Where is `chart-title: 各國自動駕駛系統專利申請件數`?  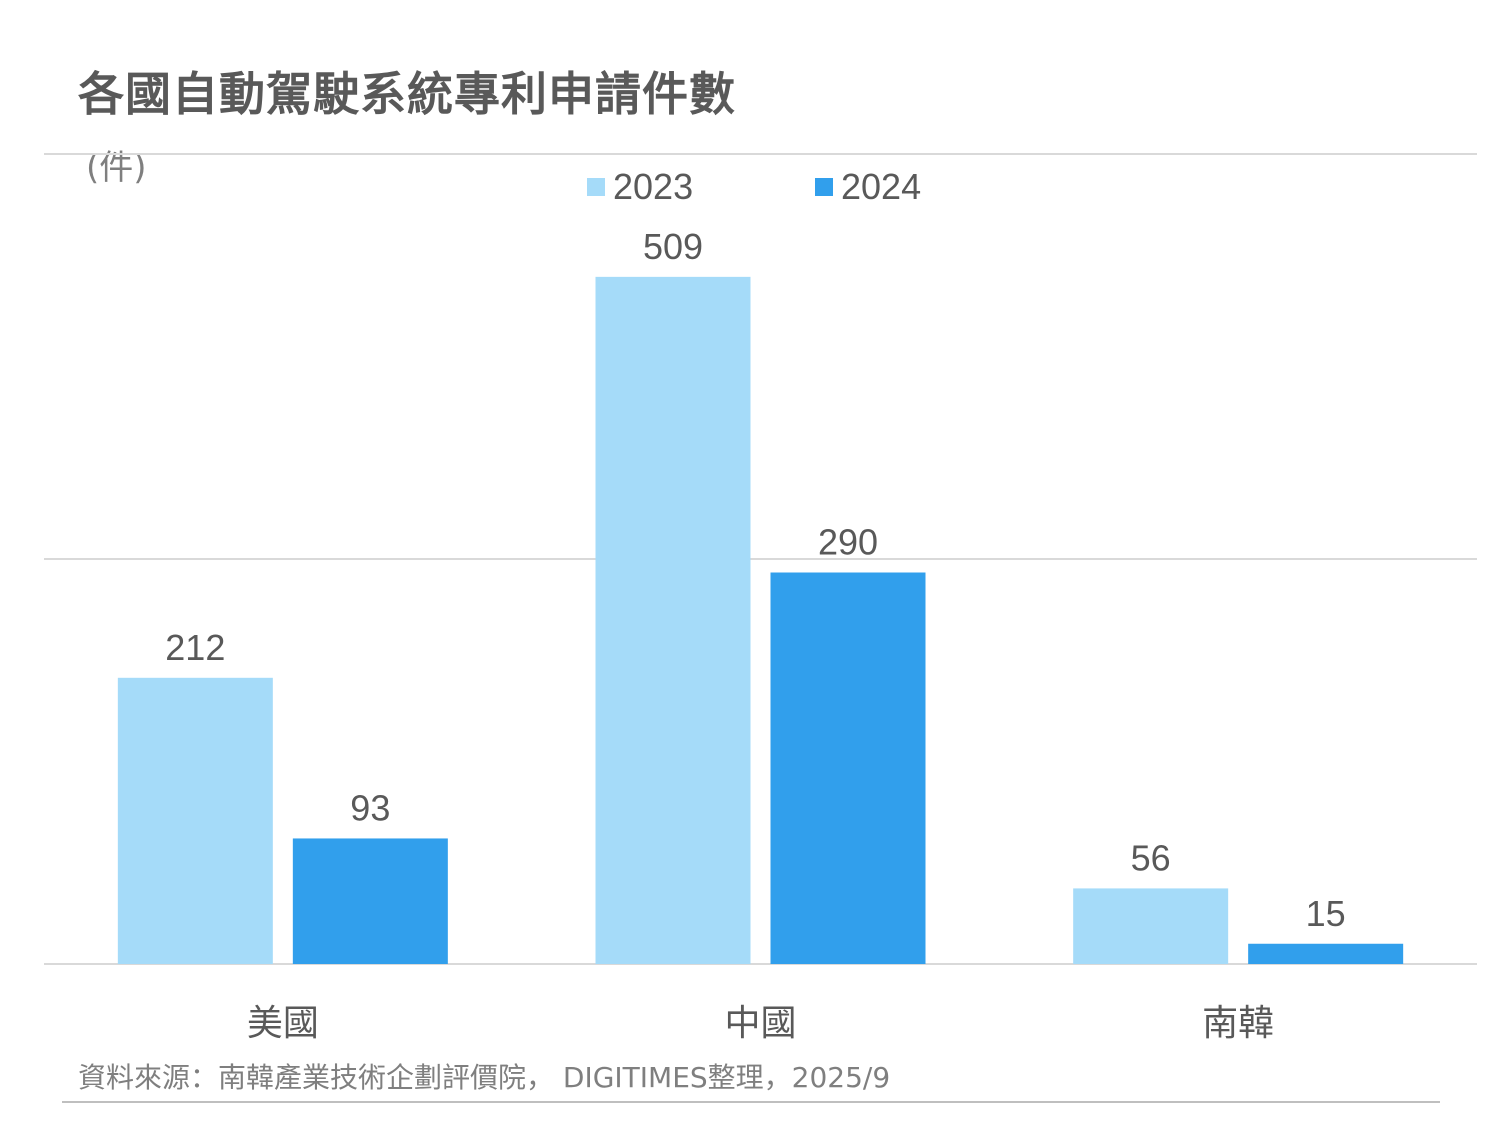
chart-title: 各國自動駕駛系統專利申請件數 is located at coordinates (407, 94).